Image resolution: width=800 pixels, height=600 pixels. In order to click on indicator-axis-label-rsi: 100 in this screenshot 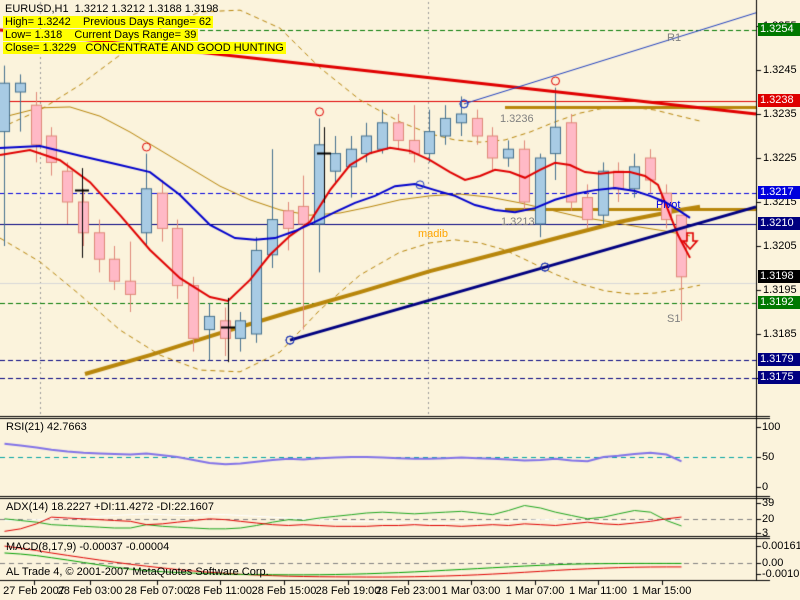, I will do `click(771, 427)`.